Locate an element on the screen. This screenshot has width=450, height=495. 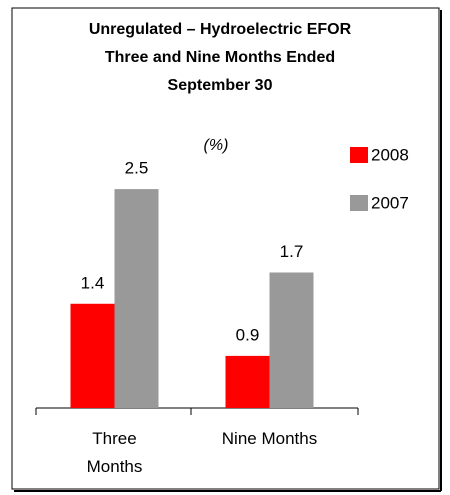
legend-label: 2008 is located at coordinates (390, 154).